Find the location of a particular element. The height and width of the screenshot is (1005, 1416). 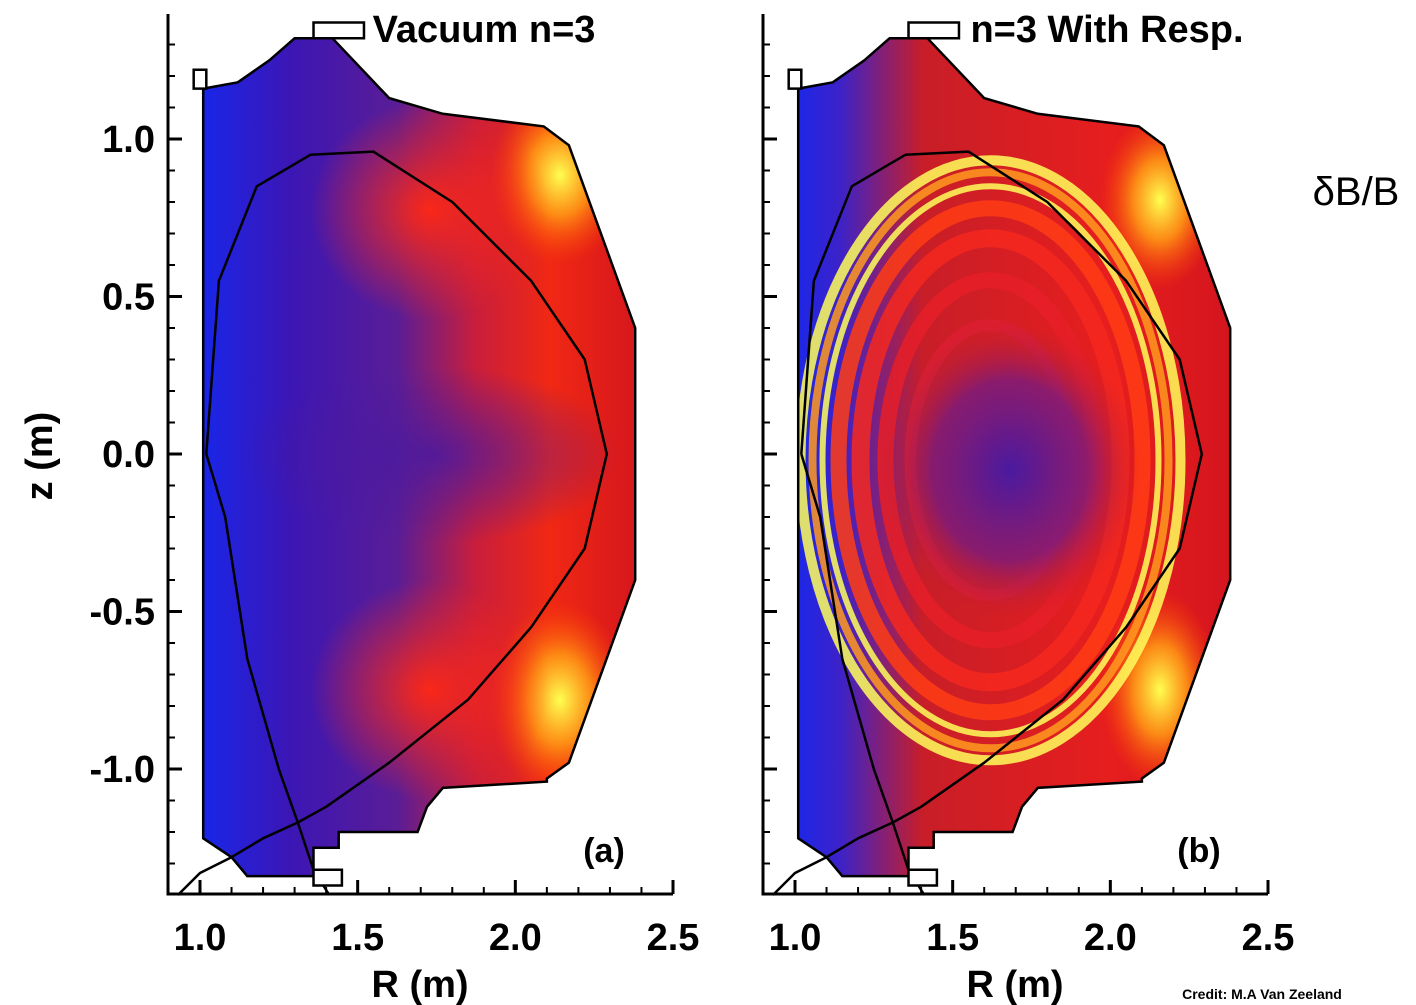

y-tick-label: 0.0 is located at coordinates (128, 455).